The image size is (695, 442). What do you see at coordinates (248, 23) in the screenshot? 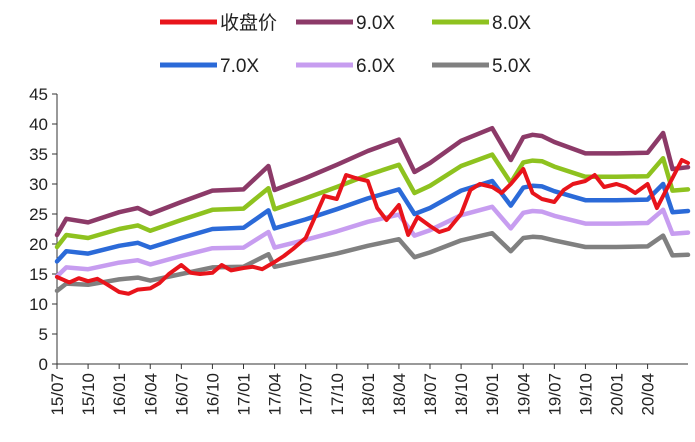
I see `legend-label: 收盘价` at bounding box center [248, 23].